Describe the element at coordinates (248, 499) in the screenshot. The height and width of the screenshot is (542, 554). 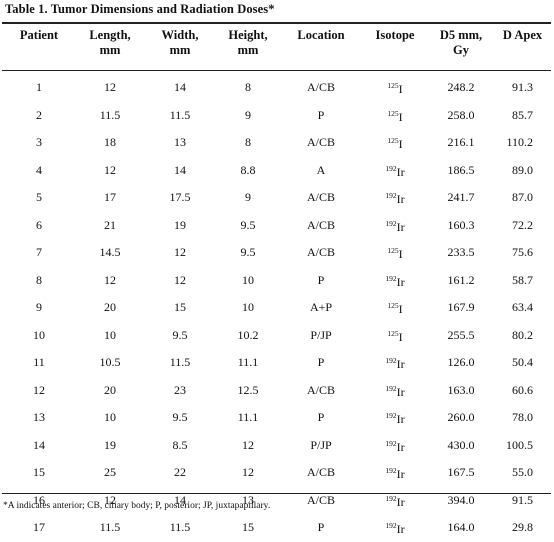
I see `height-cell: 13` at that location.